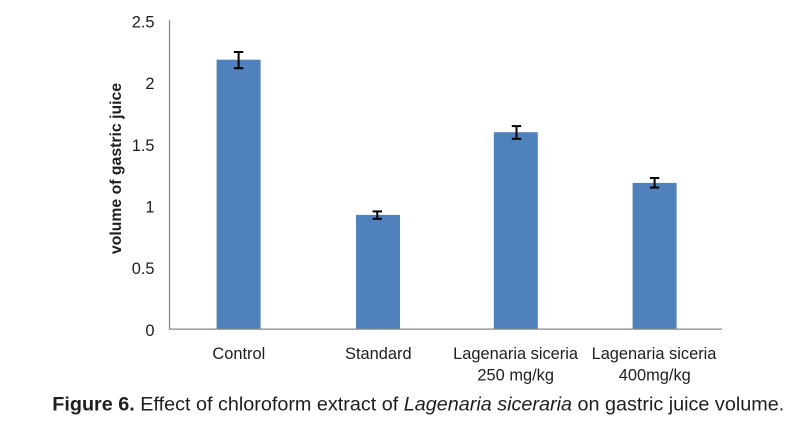  Describe the element at coordinates (655, 375) in the screenshot. I see `svg-text: 400mg/kg` at that location.